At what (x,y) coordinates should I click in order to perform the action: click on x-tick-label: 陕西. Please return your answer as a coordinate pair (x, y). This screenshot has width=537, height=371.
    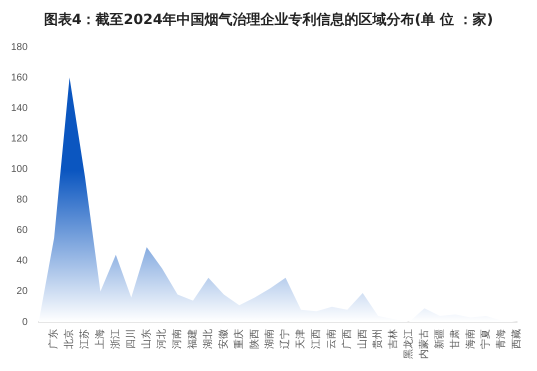
    Looking at the image, I should click on (254, 339).